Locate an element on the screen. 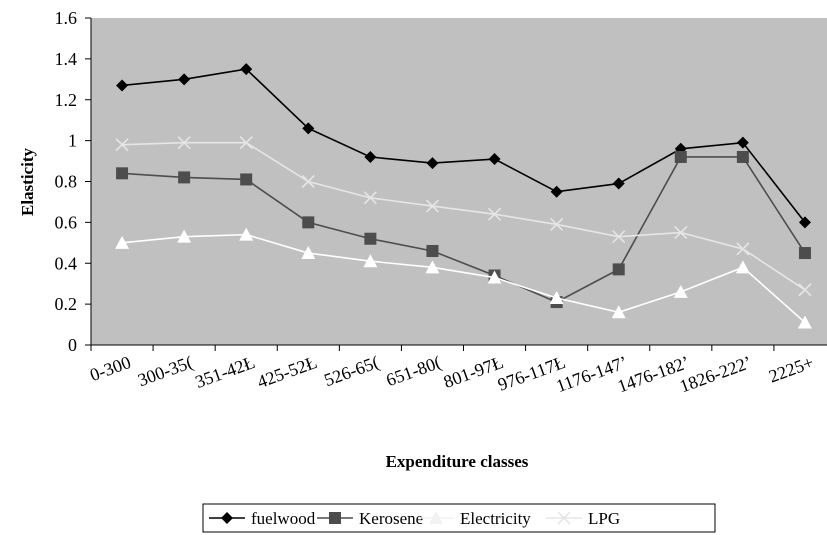  y-tick-label: 1.6 is located at coordinates (66, 18).